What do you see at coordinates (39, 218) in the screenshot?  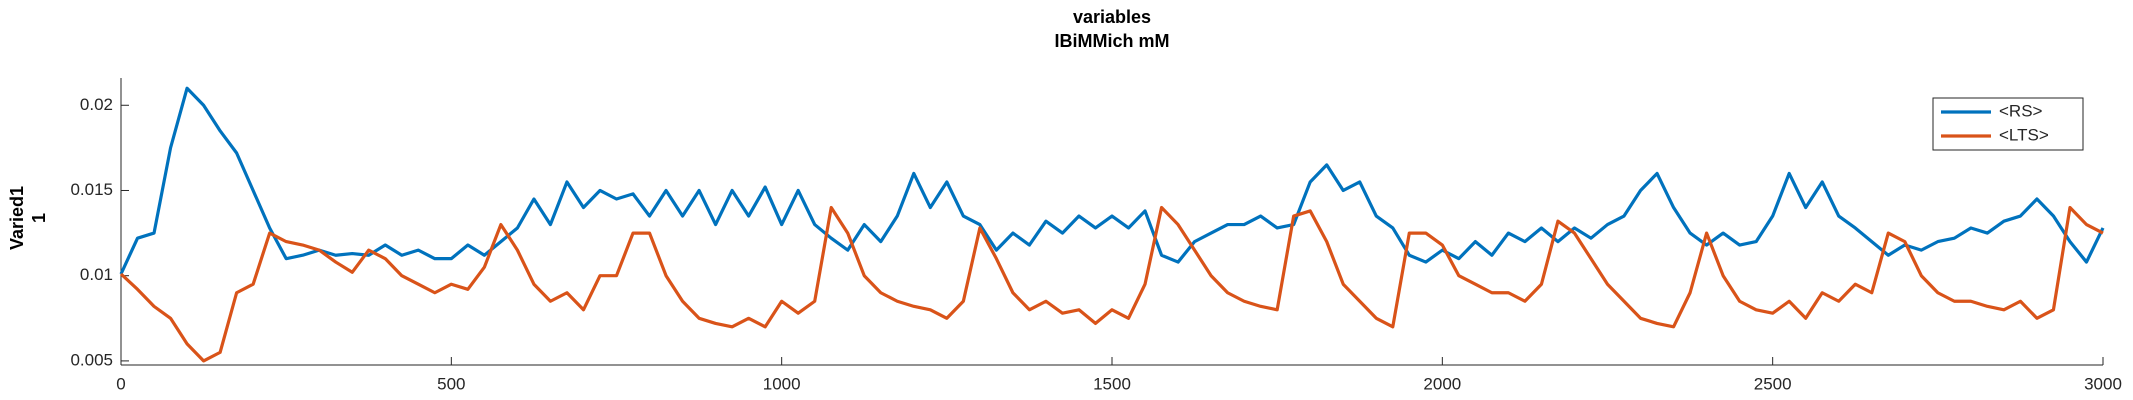 I see `y-axis-label: 1` at bounding box center [39, 218].